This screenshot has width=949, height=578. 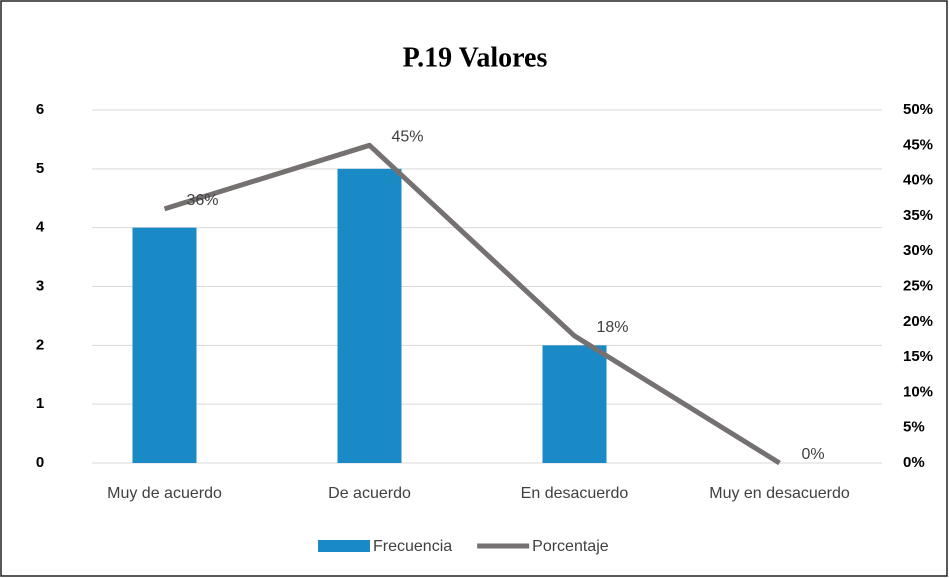 What do you see at coordinates (40, 168) in the screenshot?
I see `y-tick-label: 5` at bounding box center [40, 168].